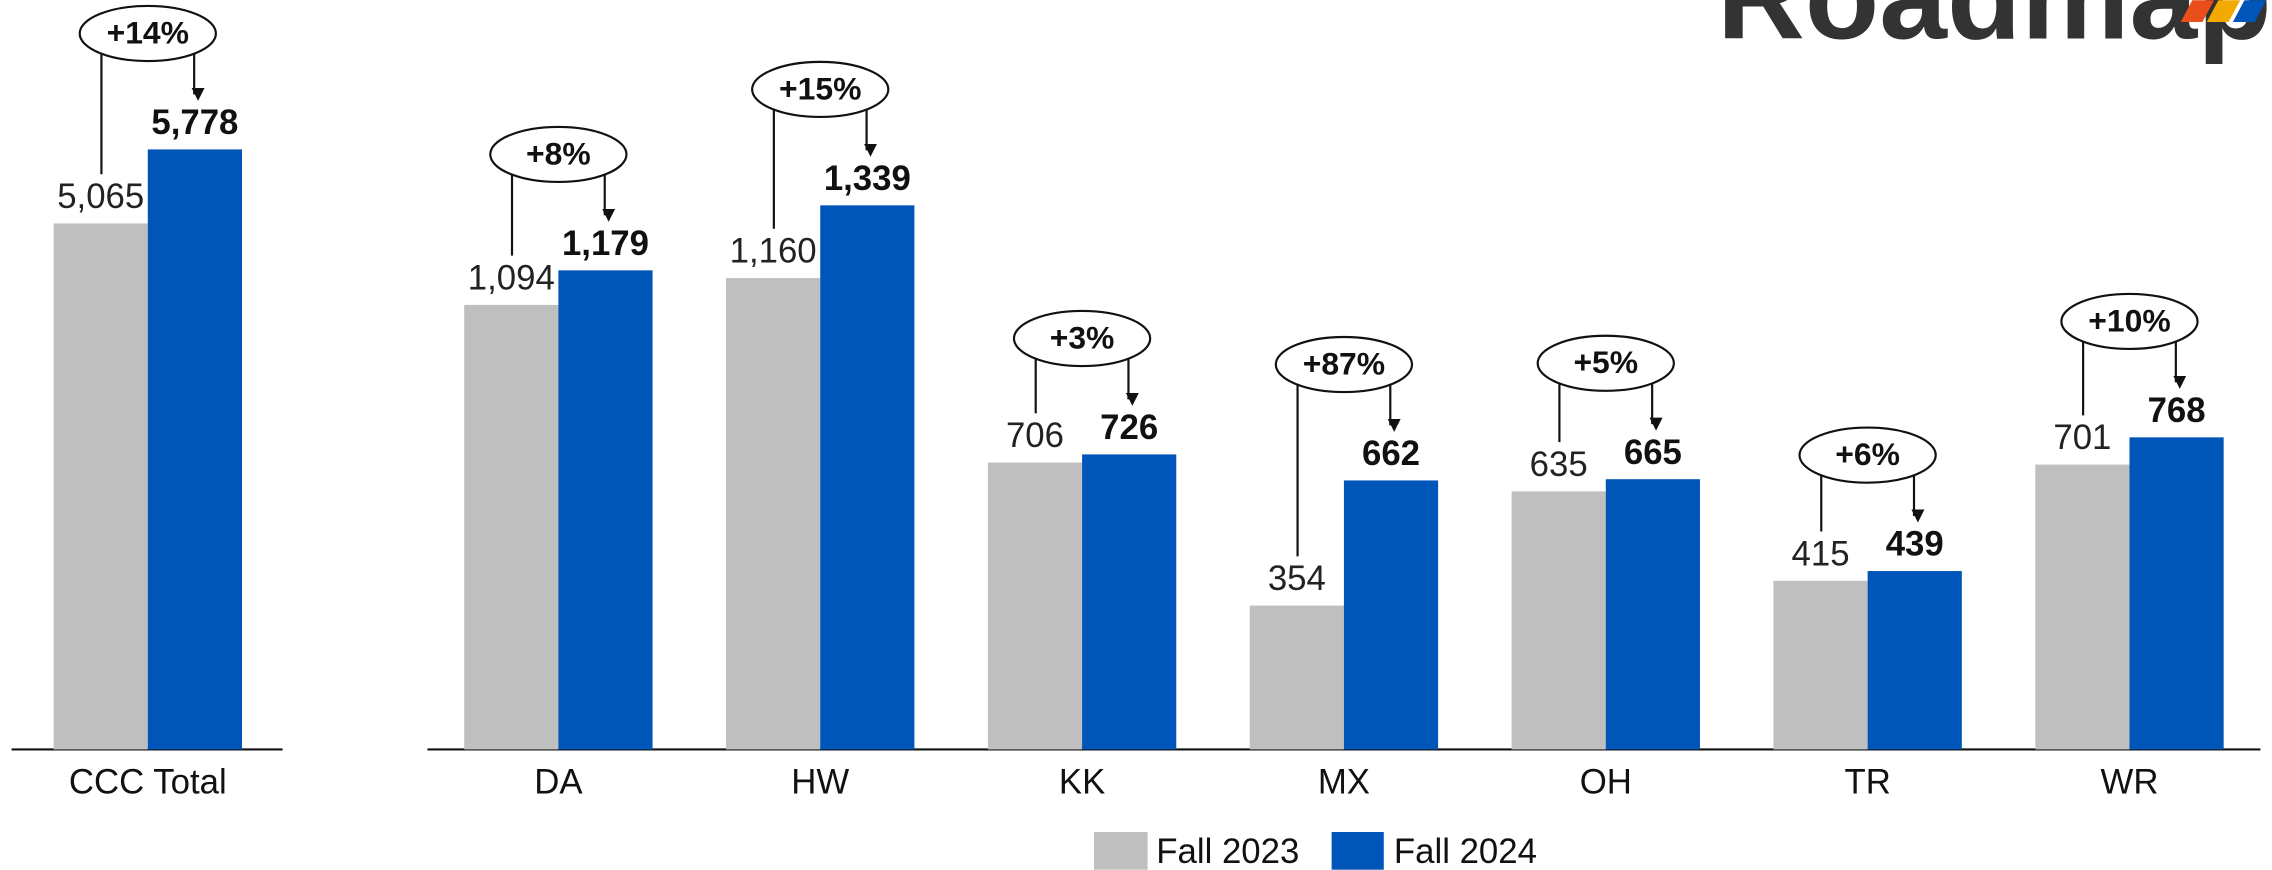 Image resolution: width=2272 pixels, height=870 pixels. Describe the element at coordinates (194, 123) in the screenshot. I see `data-label: 5,778` at that location.